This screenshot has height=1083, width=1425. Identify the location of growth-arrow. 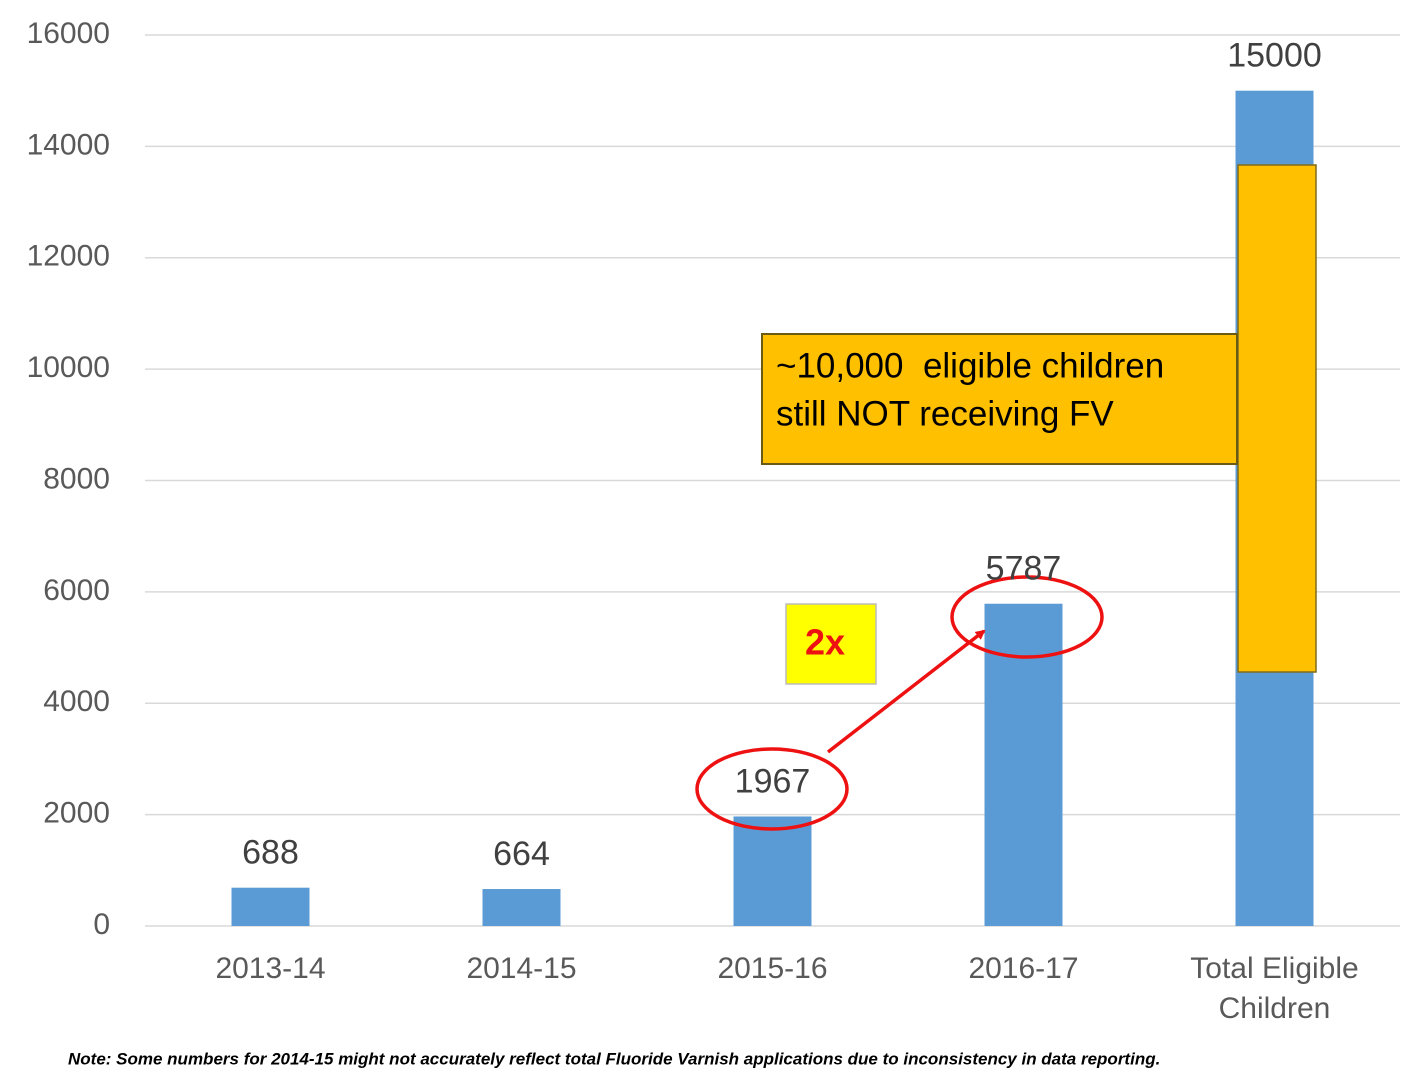
(906, 691).